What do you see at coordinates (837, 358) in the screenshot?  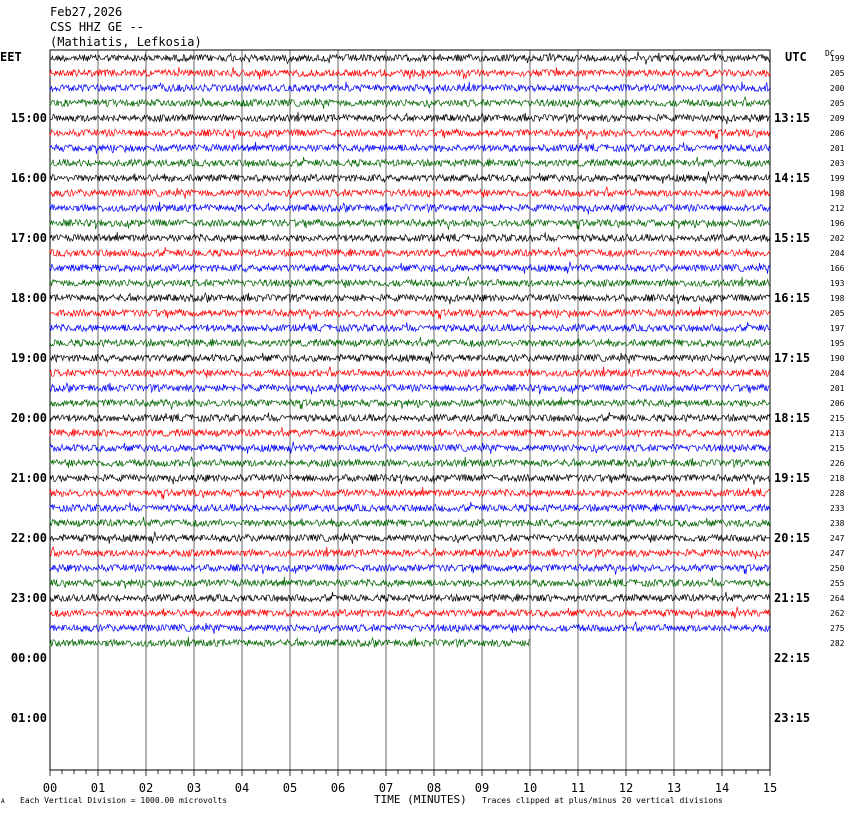 I see `dc-value-label: 190` at bounding box center [837, 358].